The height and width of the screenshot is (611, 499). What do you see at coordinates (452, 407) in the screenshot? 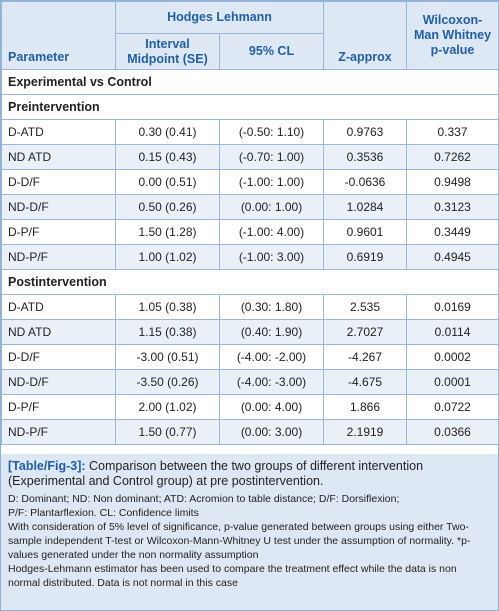
I see `cell-p-value: 0.0722` at bounding box center [452, 407].